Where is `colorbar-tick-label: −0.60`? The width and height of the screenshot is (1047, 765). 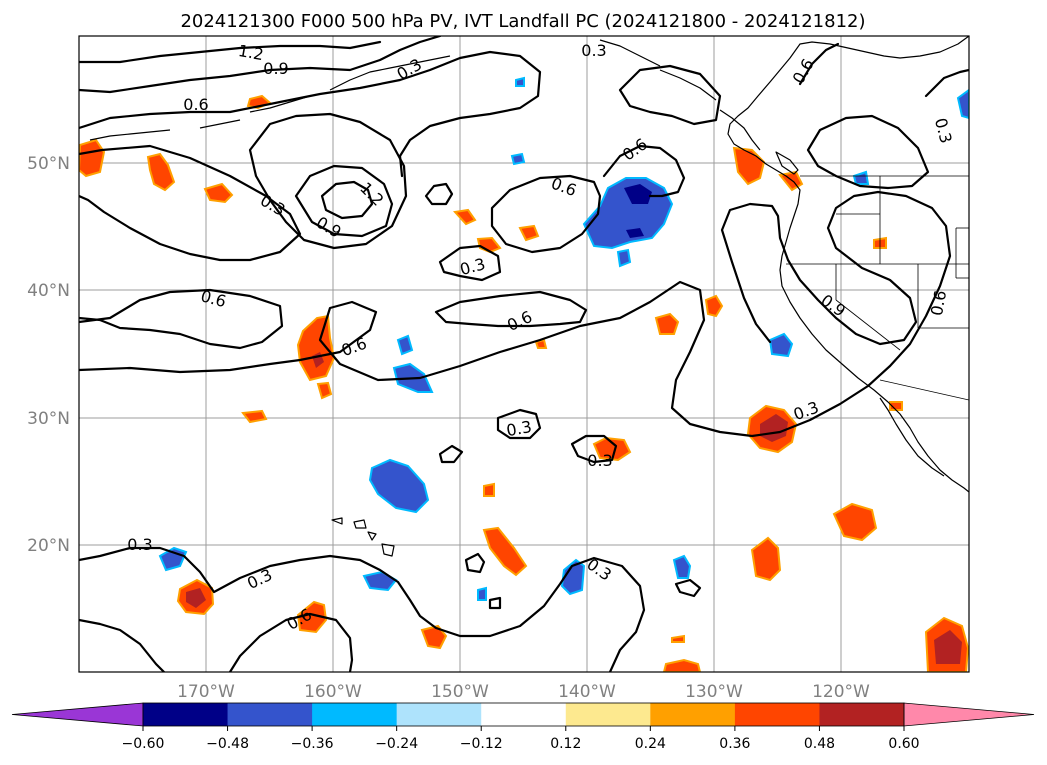
colorbar-tick-label: −0.60 is located at coordinates (143, 744).